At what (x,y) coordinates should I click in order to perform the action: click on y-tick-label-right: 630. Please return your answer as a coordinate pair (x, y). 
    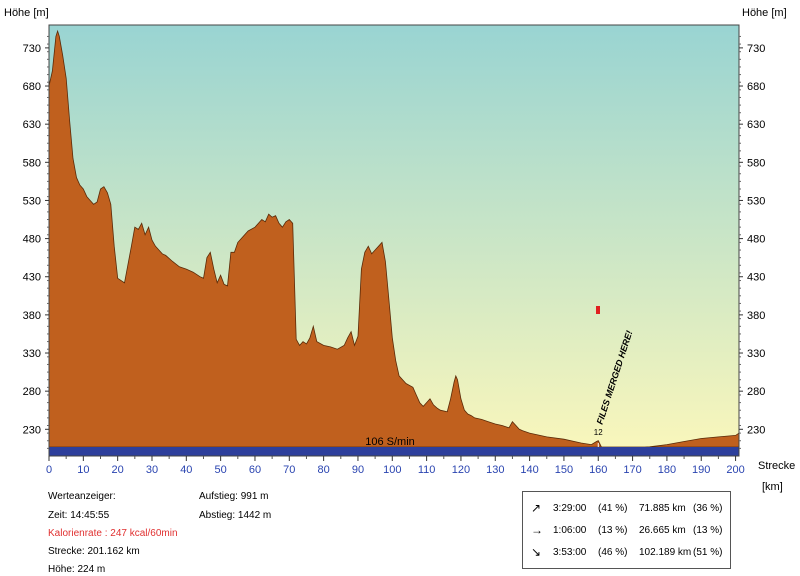
    Looking at the image, I should click on (756, 125).